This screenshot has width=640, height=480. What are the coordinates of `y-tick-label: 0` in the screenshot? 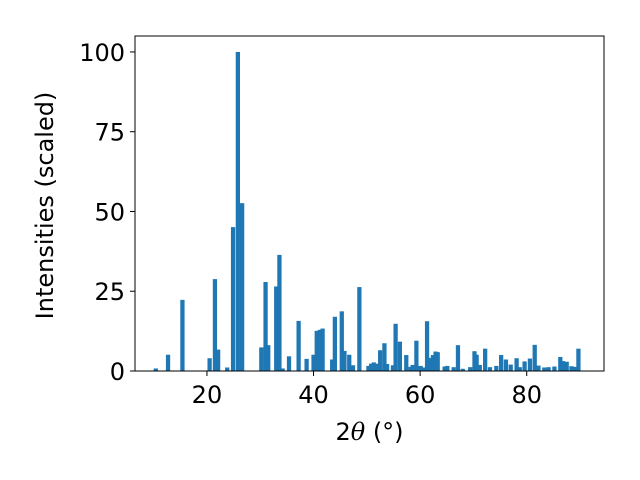 It's located at (117, 372).